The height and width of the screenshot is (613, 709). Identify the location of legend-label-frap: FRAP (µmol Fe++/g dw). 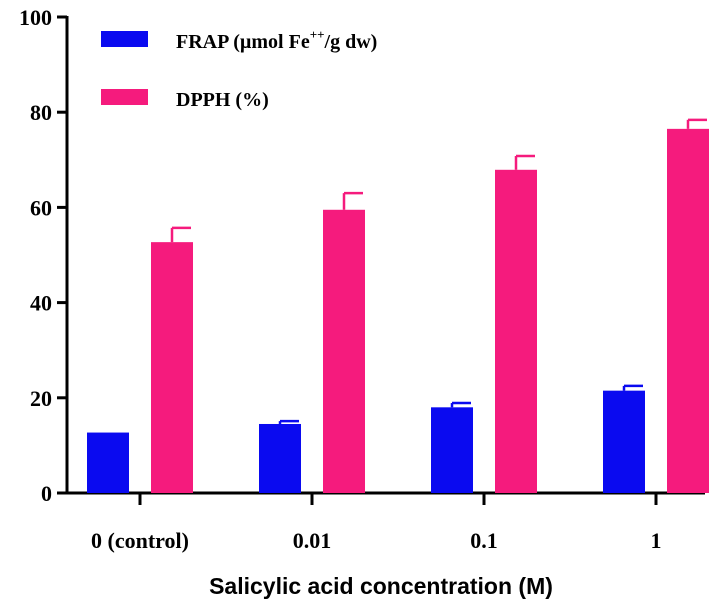
(276, 40).